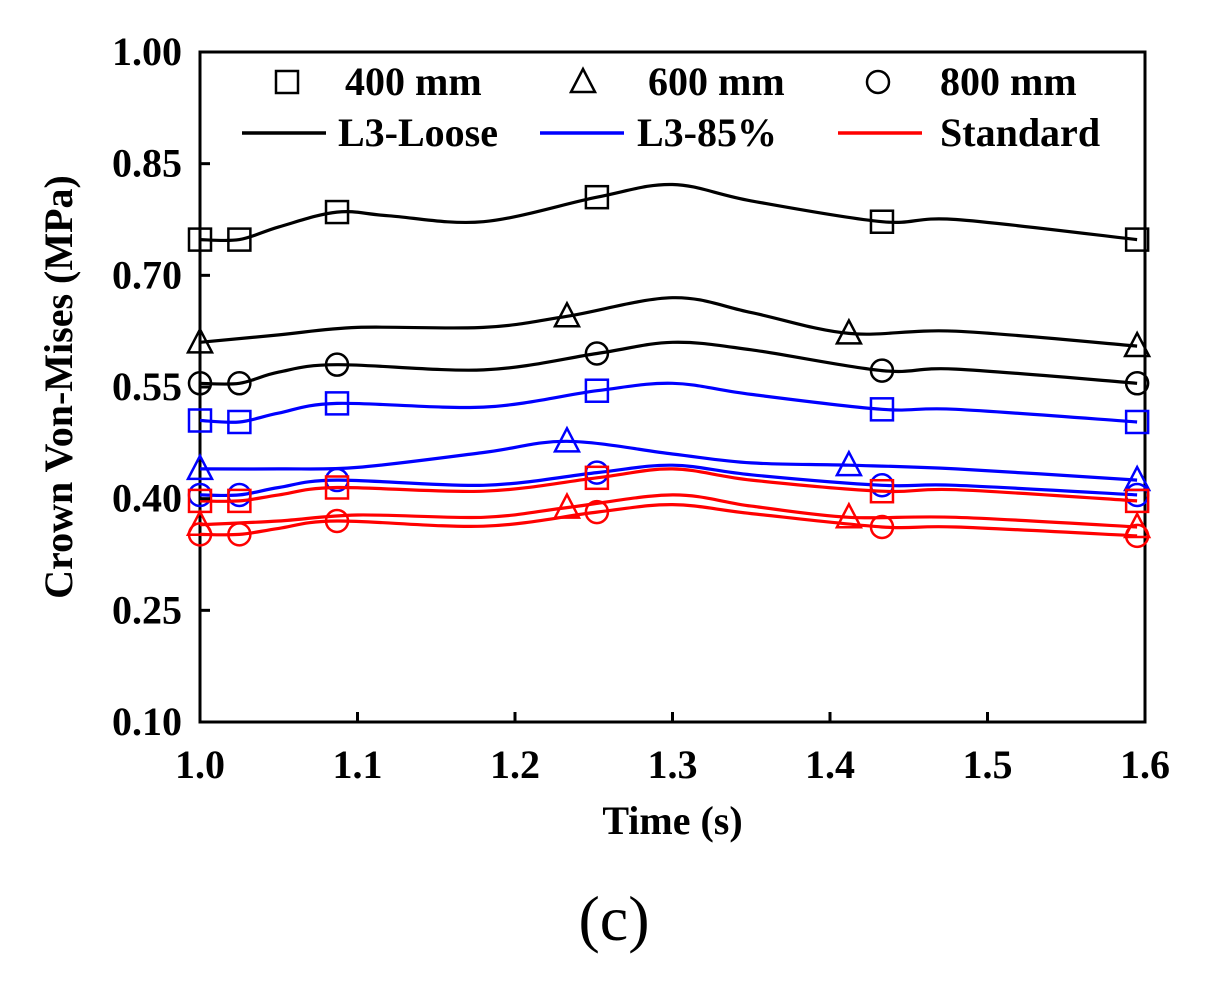 This screenshot has width=1208, height=981. What do you see at coordinates (147, 274) in the screenshot?
I see `y-tick-label: 0.70` at bounding box center [147, 274].